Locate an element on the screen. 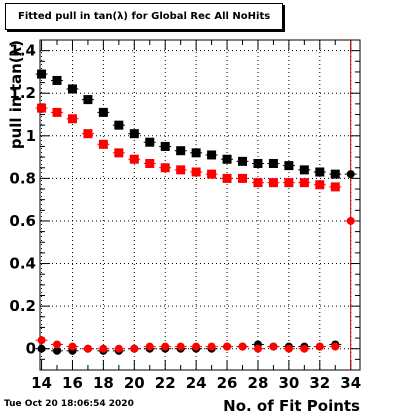  x-tick-label: 32 is located at coordinates (319, 383).